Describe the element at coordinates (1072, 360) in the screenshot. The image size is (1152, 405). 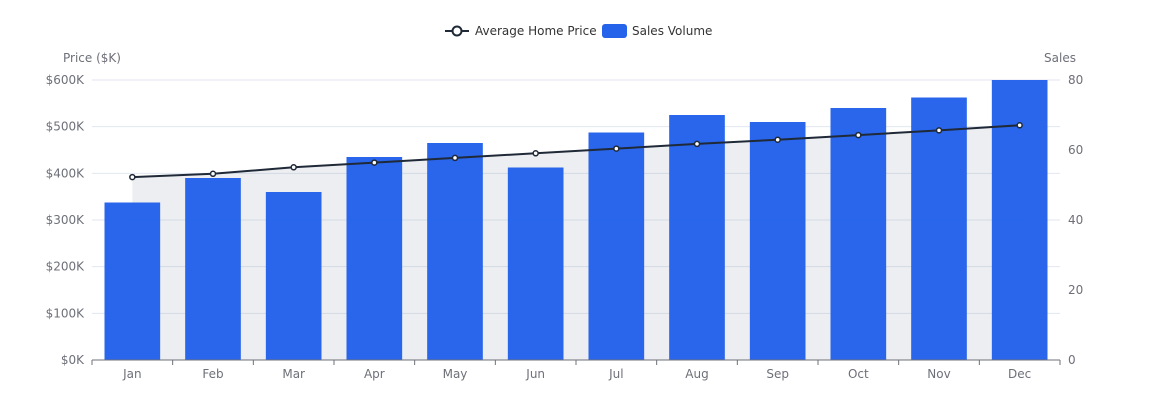
I see `y-right-tick-label: 0` at that location.